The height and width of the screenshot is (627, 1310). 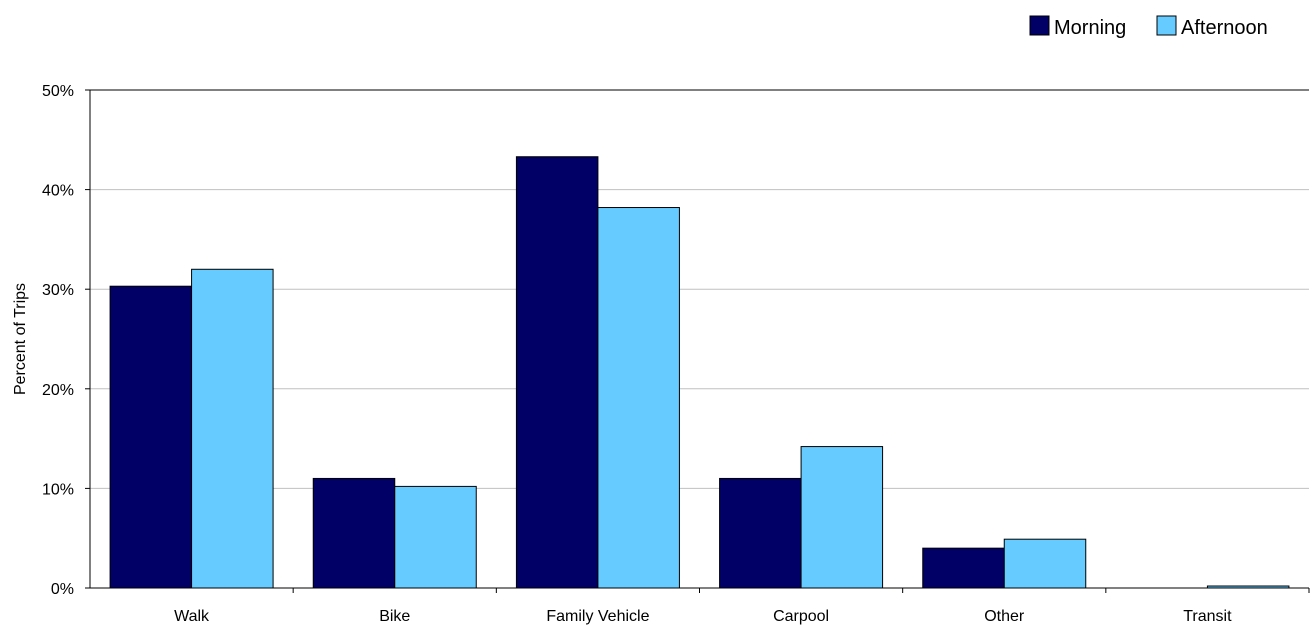 I want to click on x-tick-label: Walk, so click(x=192, y=616).